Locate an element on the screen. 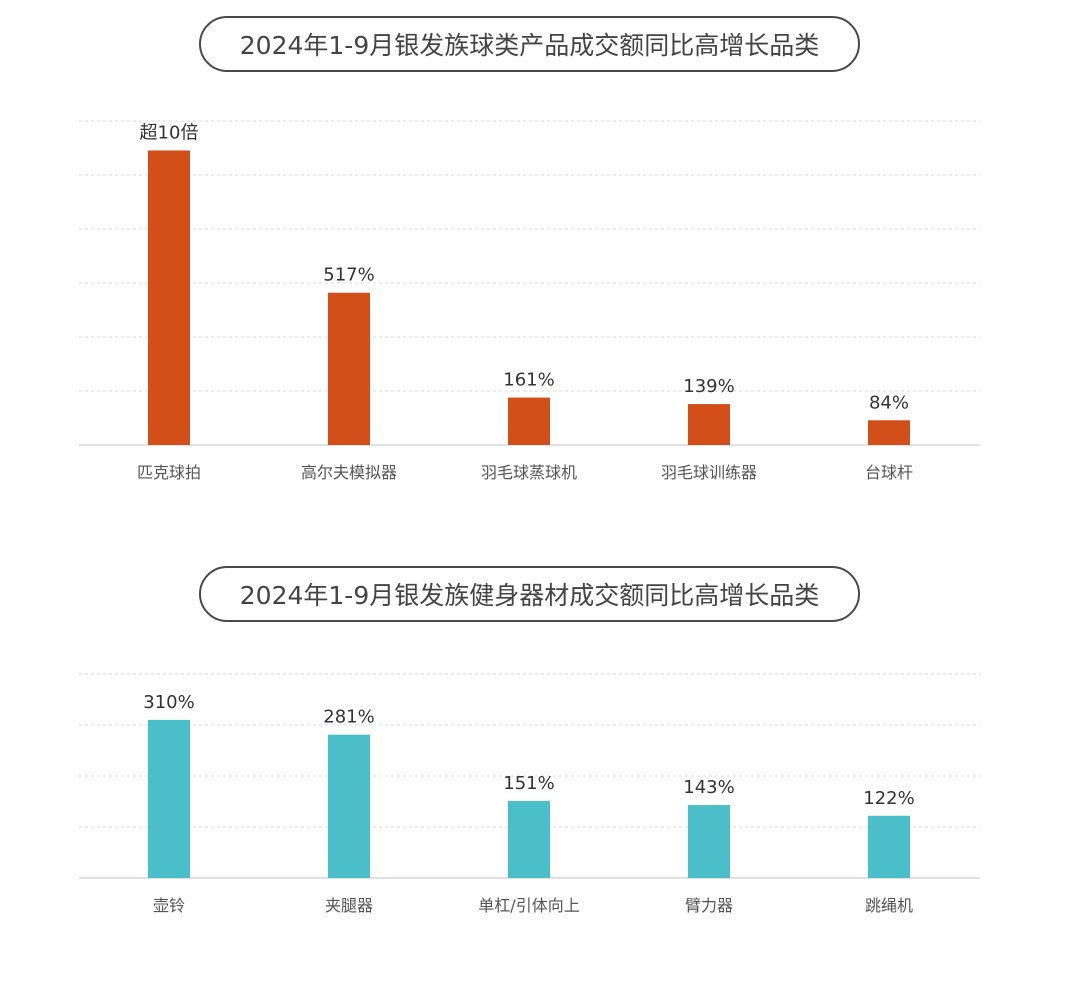 This screenshot has width=1080, height=984. data-label-fitness-equipment-5: 122% is located at coordinates (888, 798).